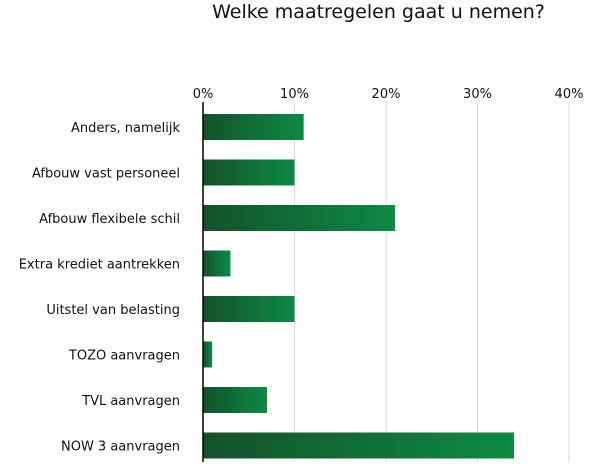  I want to click on chart-title: Welke maatregelen gaat u nemen?, so click(378, 12).